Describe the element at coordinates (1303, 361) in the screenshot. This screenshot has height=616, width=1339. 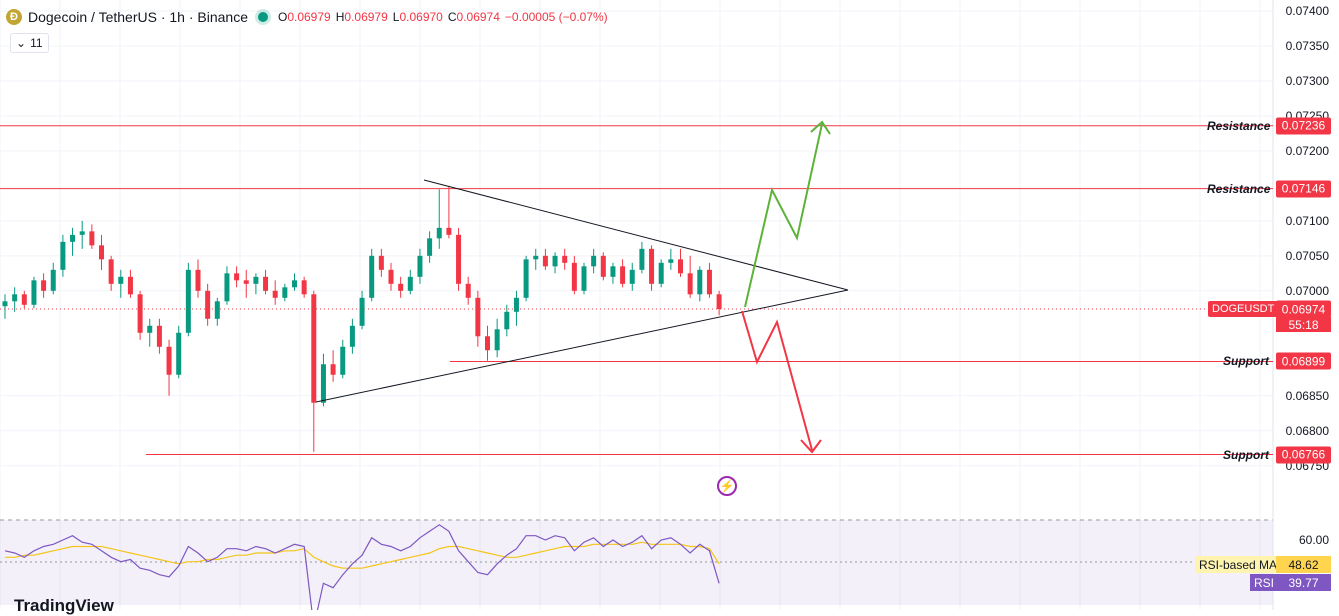
I see `support-price-tag: 0.06899` at that location.